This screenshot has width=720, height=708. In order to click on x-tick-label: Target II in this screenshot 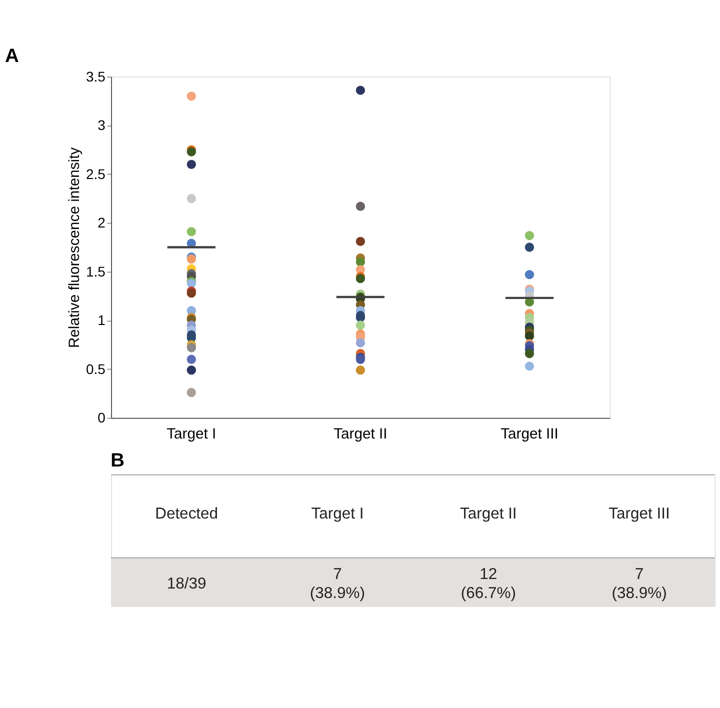, I will do `click(361, 434)`.